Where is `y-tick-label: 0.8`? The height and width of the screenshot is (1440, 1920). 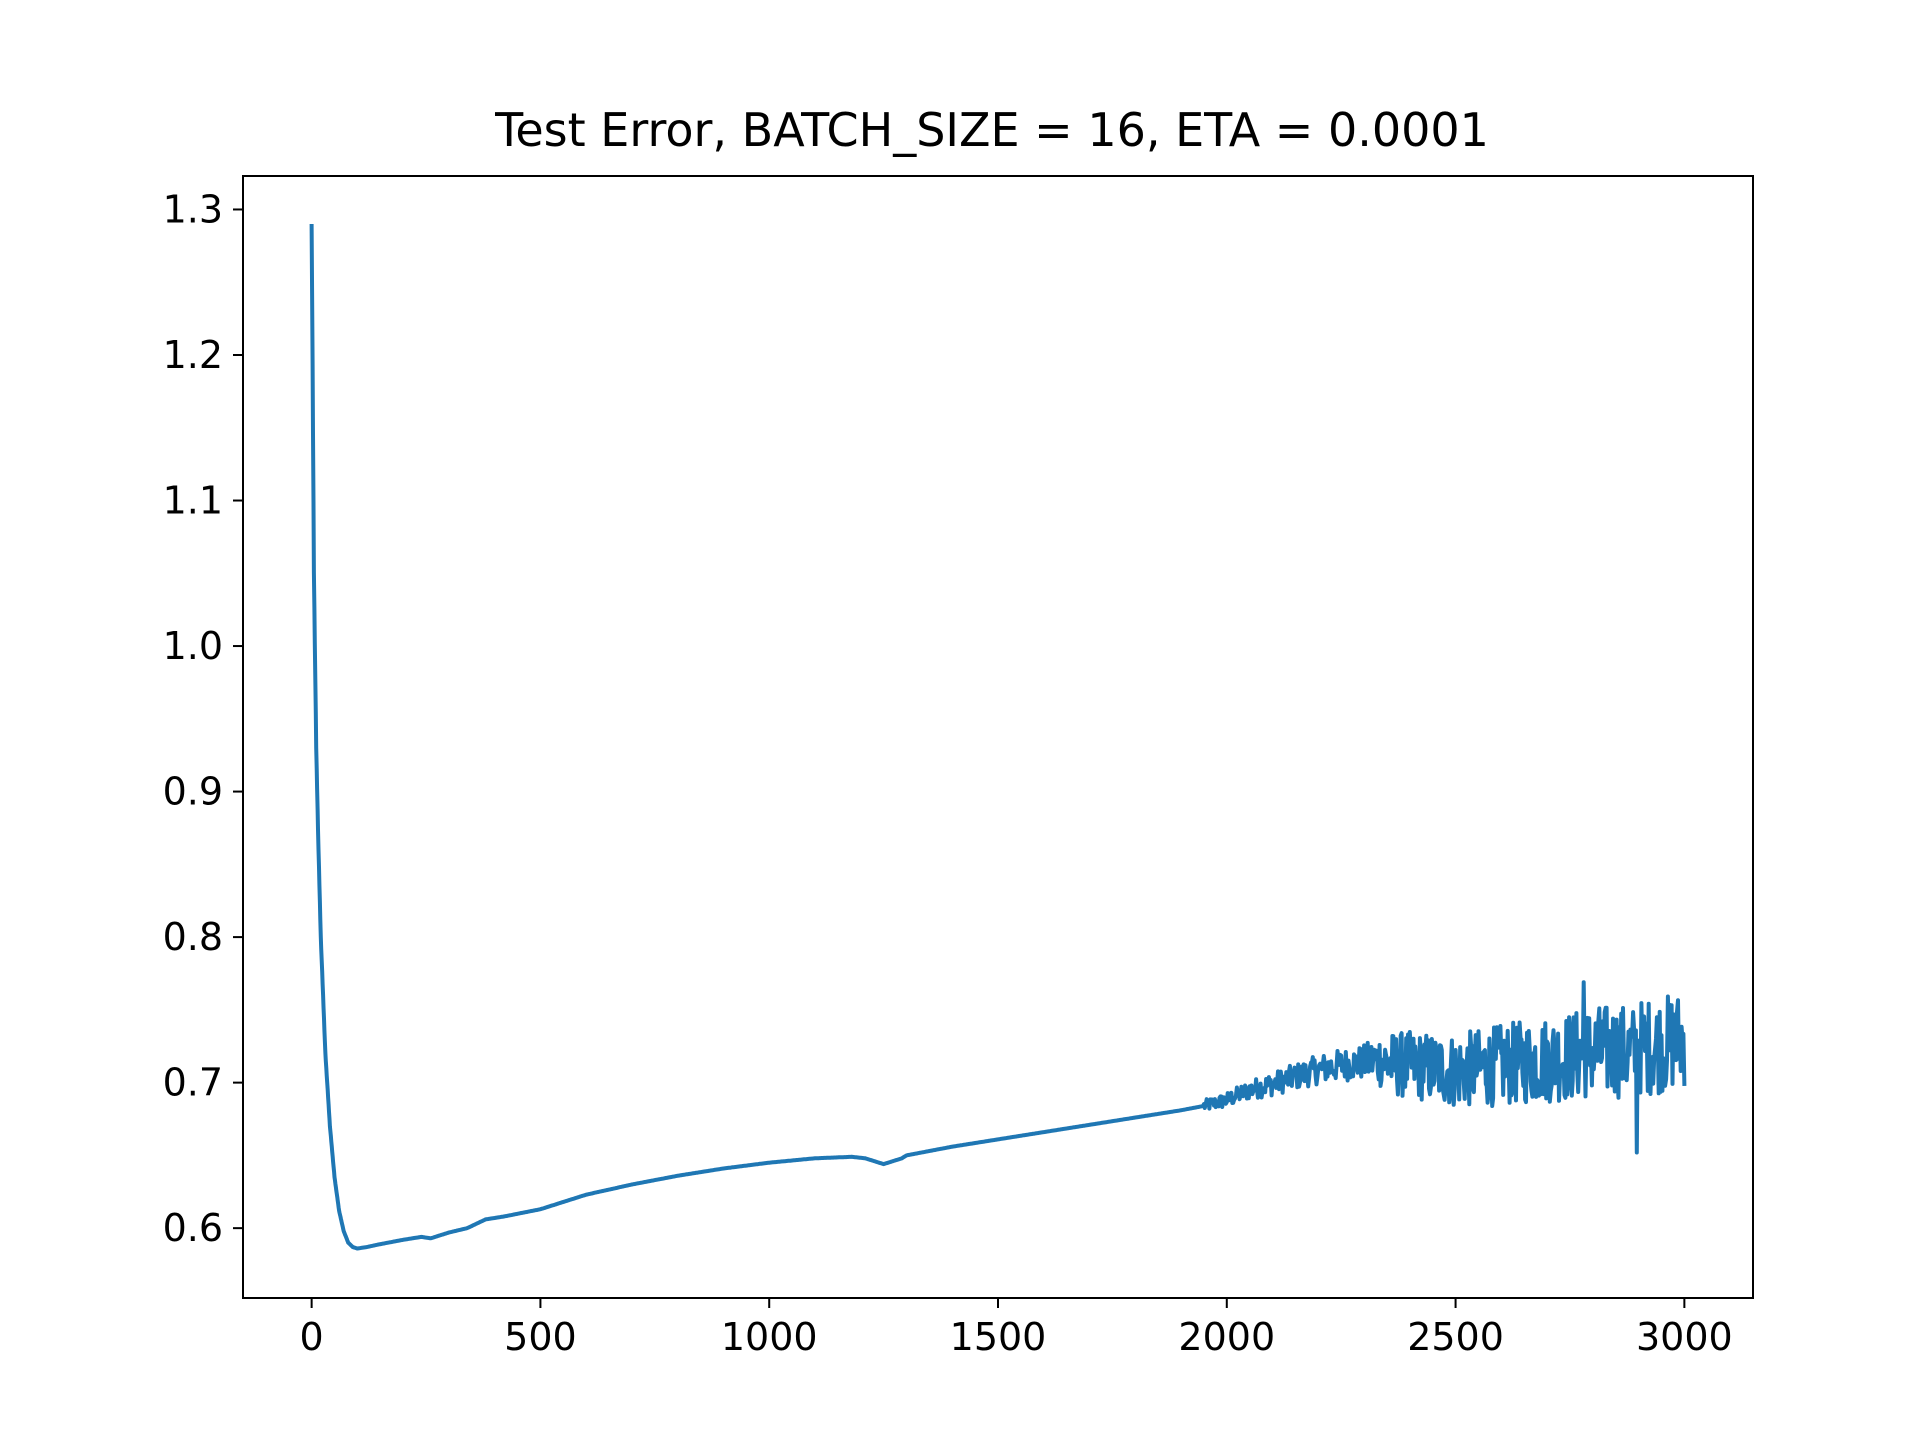 y-tick-label: 0.8 is located at coordinates (193, 937).